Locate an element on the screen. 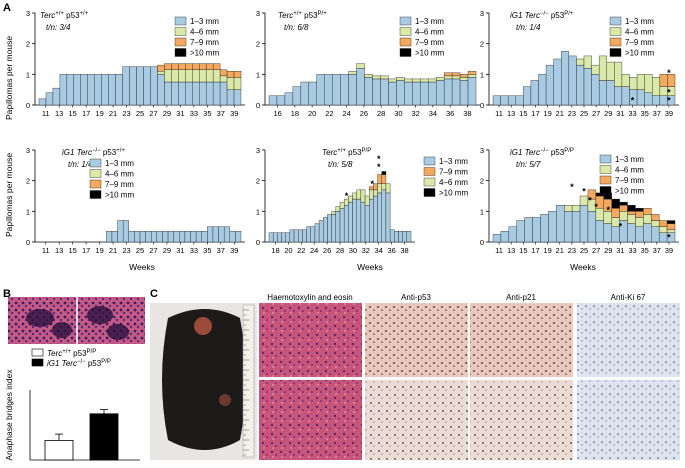  legend-label: 1–3 mm is located at coordinates (119, 163).